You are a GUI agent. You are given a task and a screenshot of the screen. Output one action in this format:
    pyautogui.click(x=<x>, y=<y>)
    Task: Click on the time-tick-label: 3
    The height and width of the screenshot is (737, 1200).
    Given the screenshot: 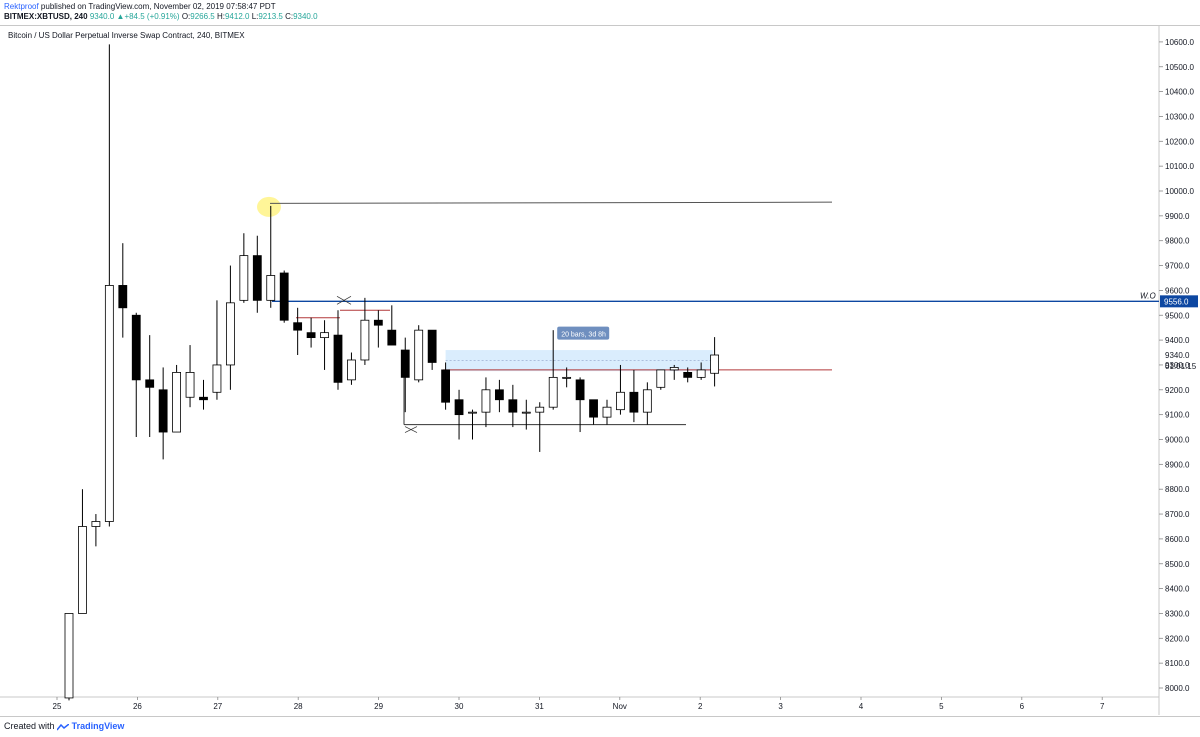 What is the action you would take?
    pyautogui.click(x=780, y=706)
    